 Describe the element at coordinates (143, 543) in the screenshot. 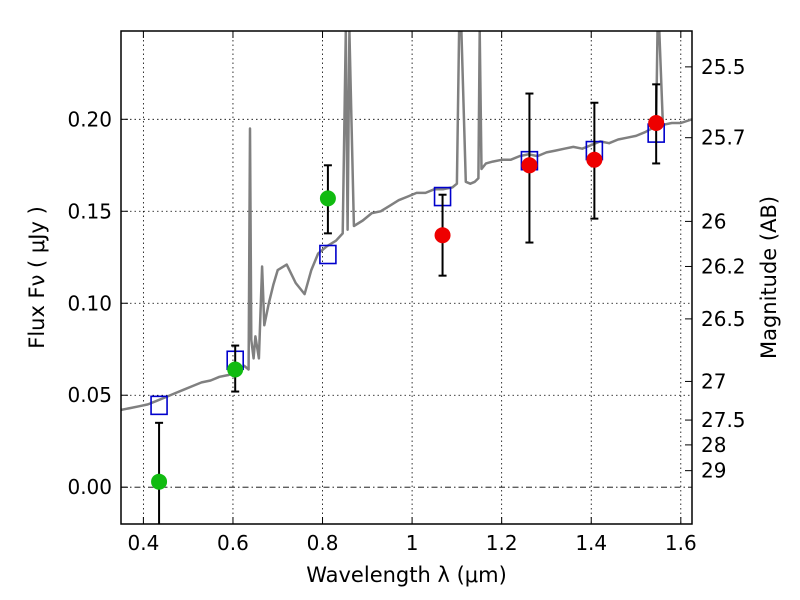

I see `x-tick-label-0: 0.4` at that location.